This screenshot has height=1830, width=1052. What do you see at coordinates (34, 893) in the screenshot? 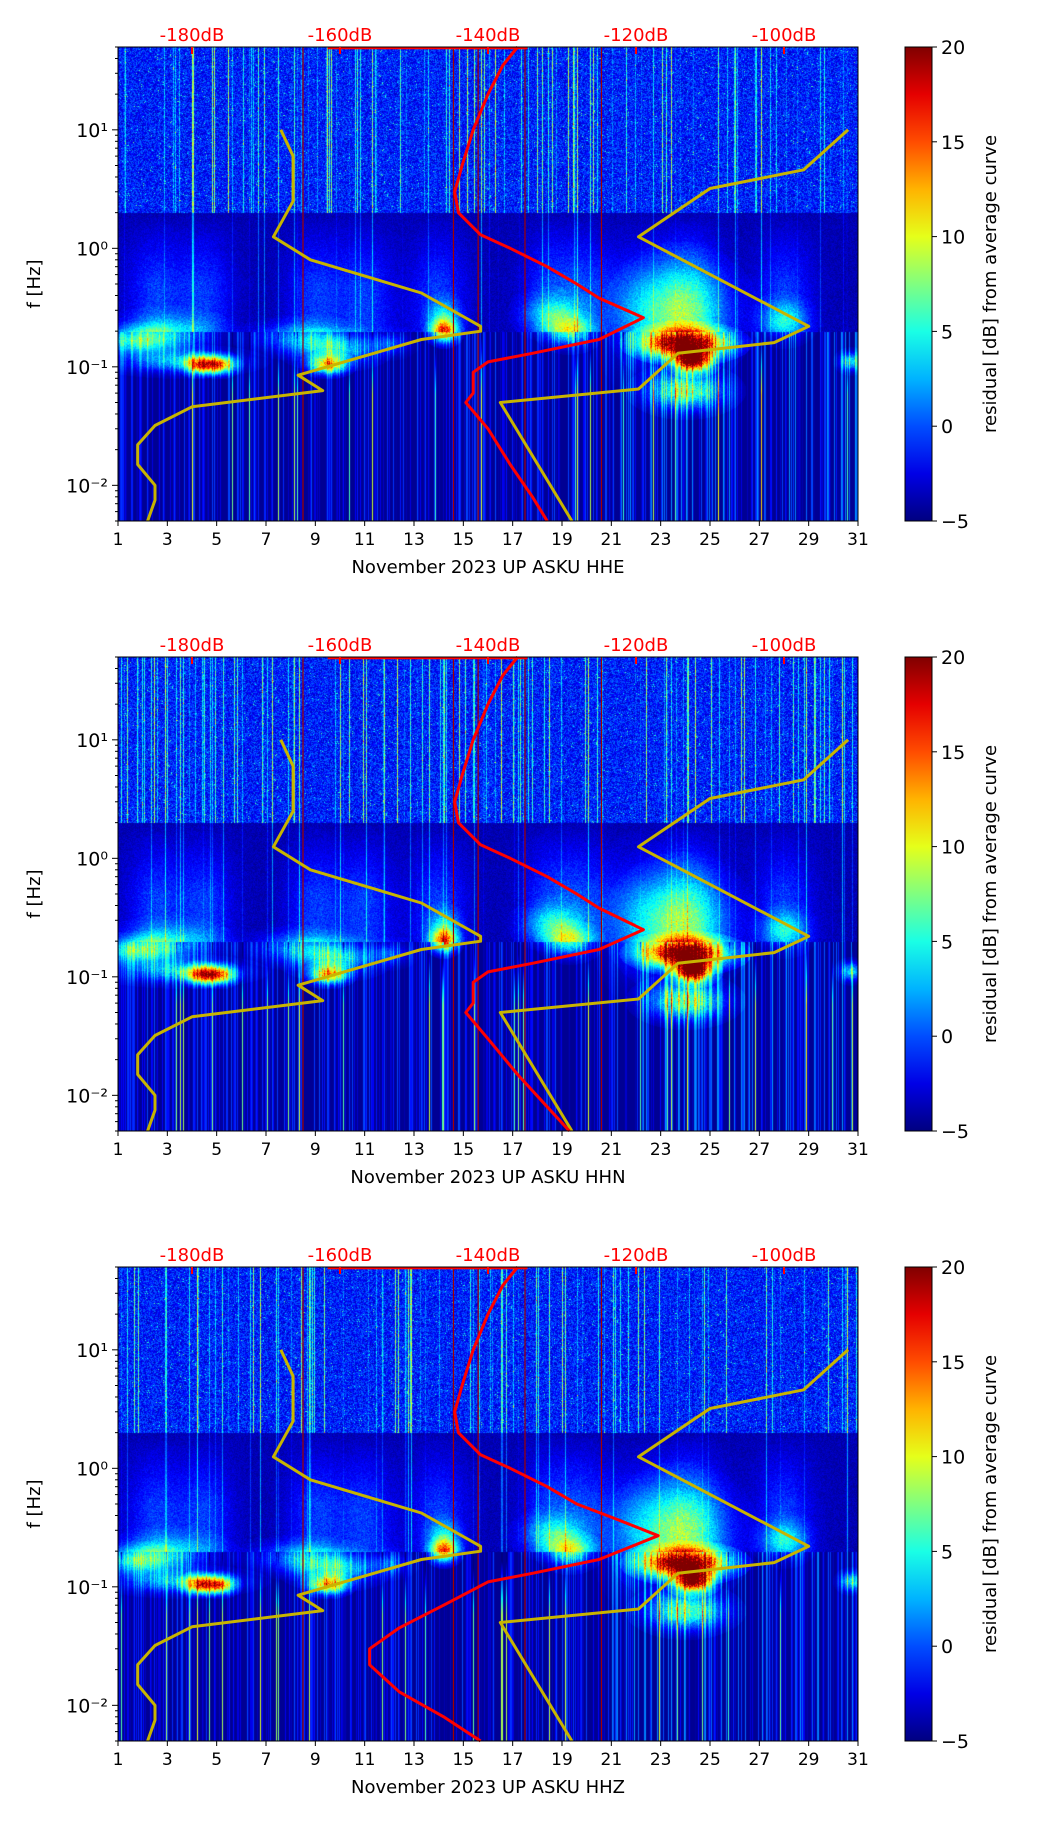
I see `y-axis-label: f [Hz]` at bounding box center [34, 893].